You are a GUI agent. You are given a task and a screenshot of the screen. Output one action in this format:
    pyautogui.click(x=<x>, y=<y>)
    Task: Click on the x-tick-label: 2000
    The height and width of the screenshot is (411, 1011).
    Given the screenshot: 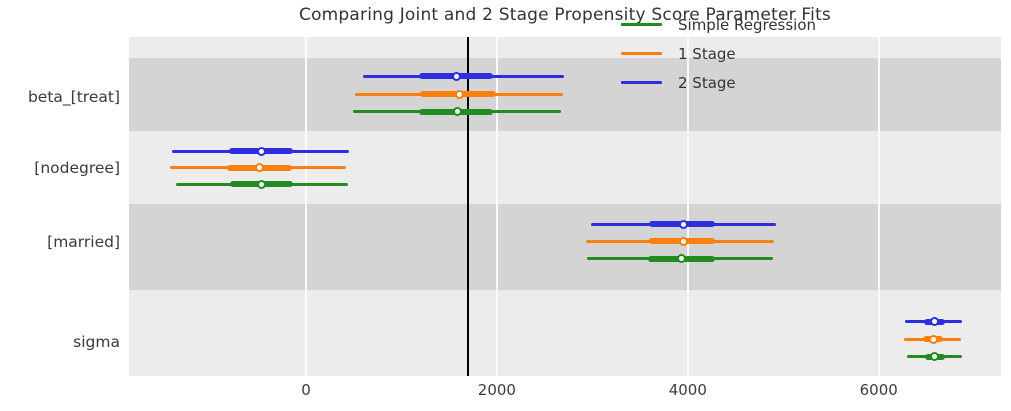 What is the action you would take?
    pyautogui.click(x=496, y=390)
    